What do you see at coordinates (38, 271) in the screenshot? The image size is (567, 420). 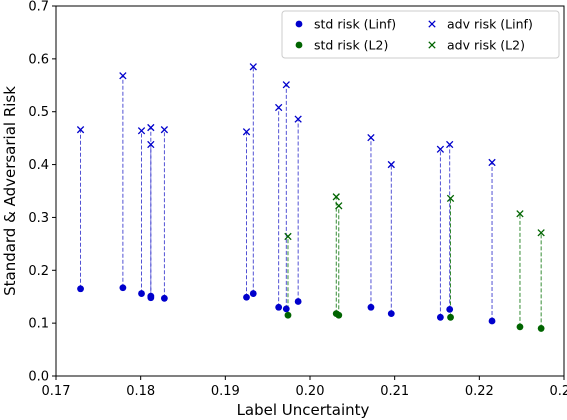 I see `y-tick-label: 0.2` at bounding box center [38, 271].